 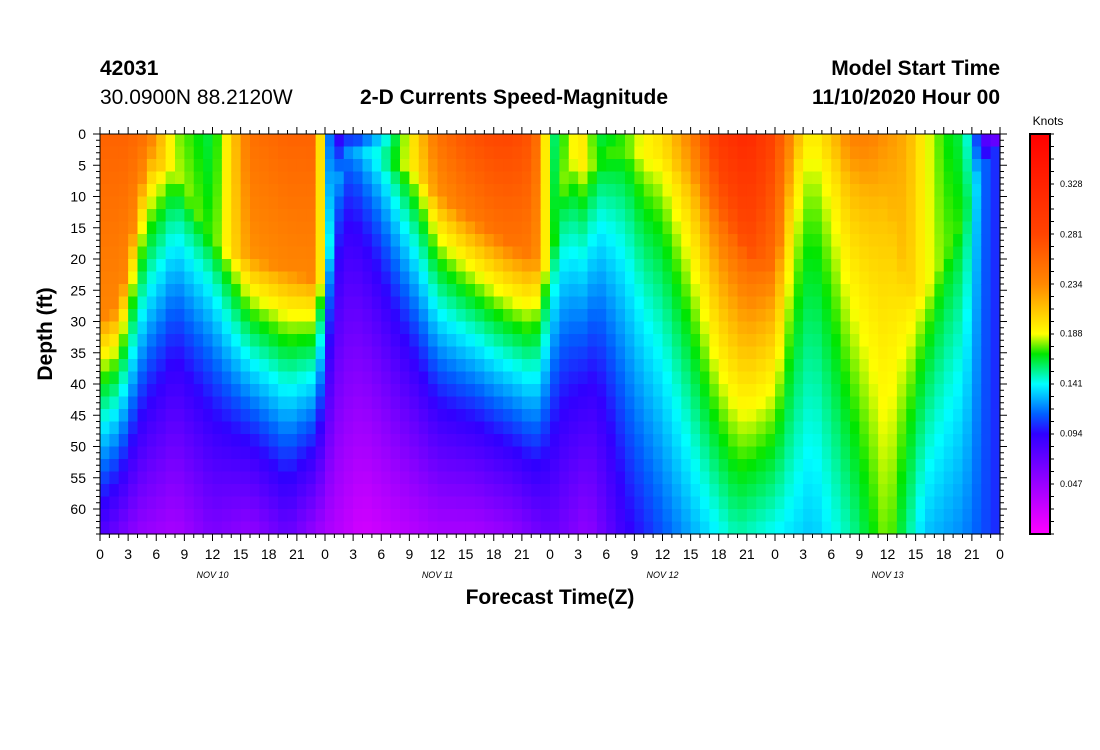 What do you see at coordinates (45, 333) in the screenshot?
I see `y-axis-title: Depth (ft)` at bounding box center [45, 333].